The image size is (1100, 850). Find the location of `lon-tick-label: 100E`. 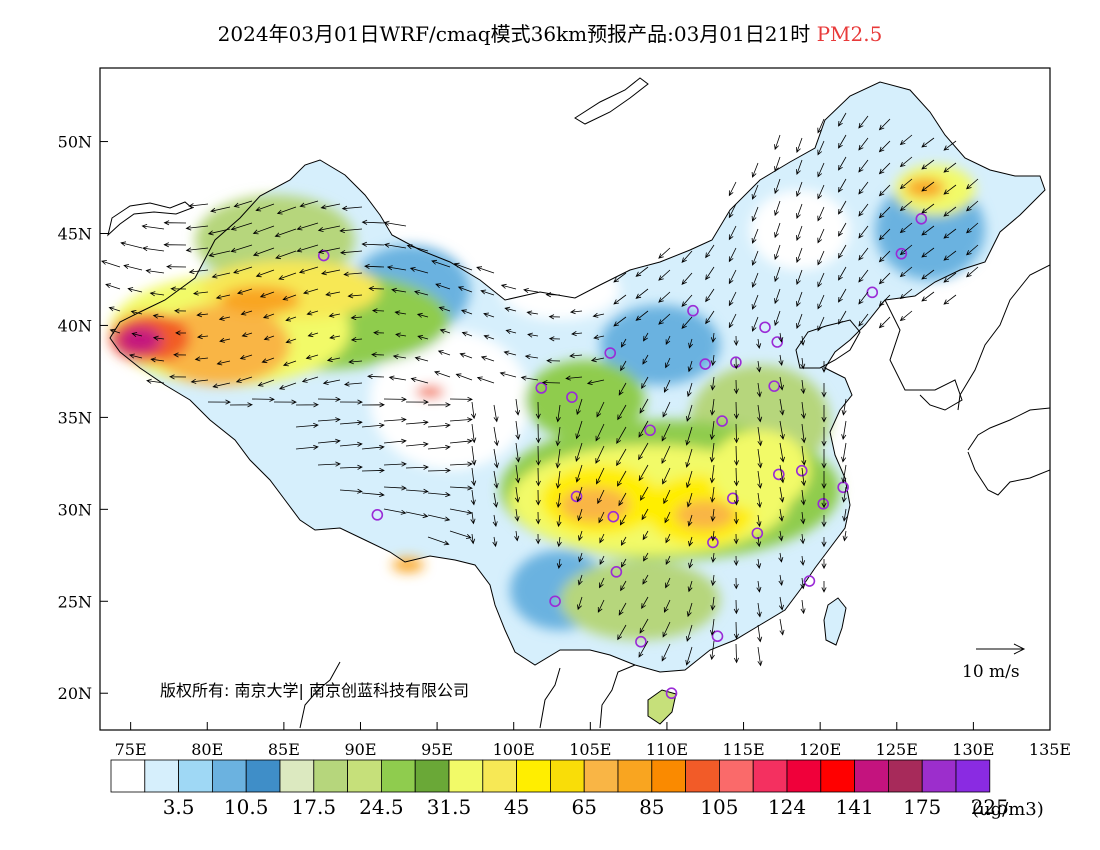

lon-tick-label: 100E is located at coordinates (514, 749).